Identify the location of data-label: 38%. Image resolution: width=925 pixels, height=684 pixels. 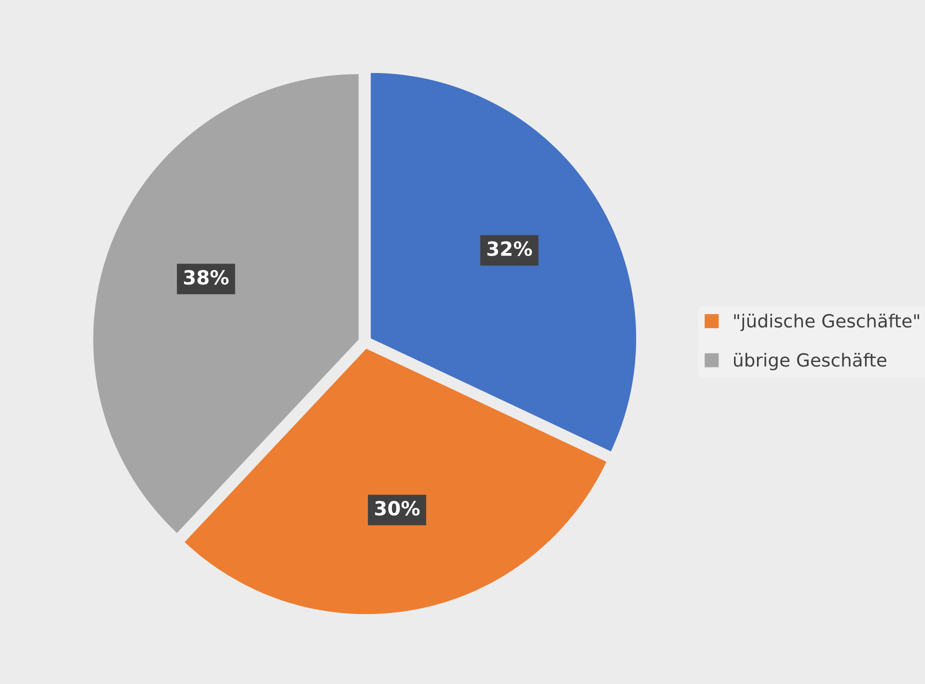
(206, 277).